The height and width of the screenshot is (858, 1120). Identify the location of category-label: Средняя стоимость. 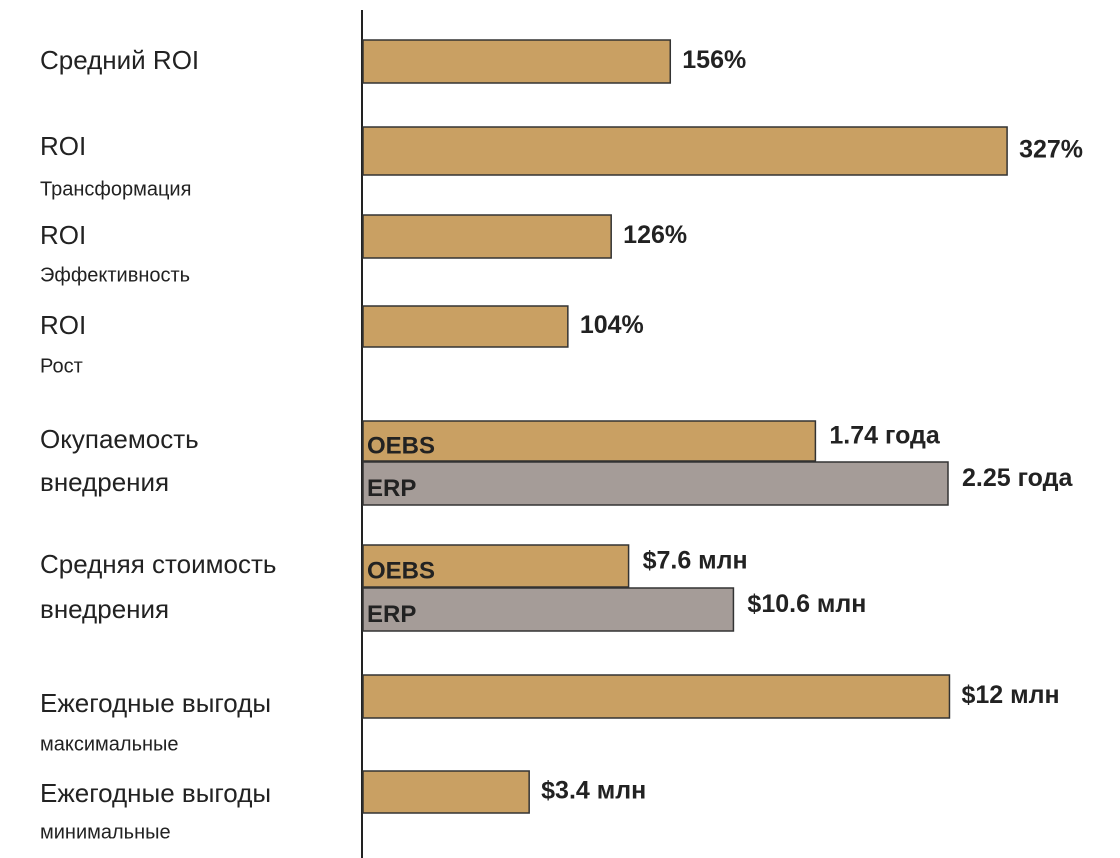
(158, 564).